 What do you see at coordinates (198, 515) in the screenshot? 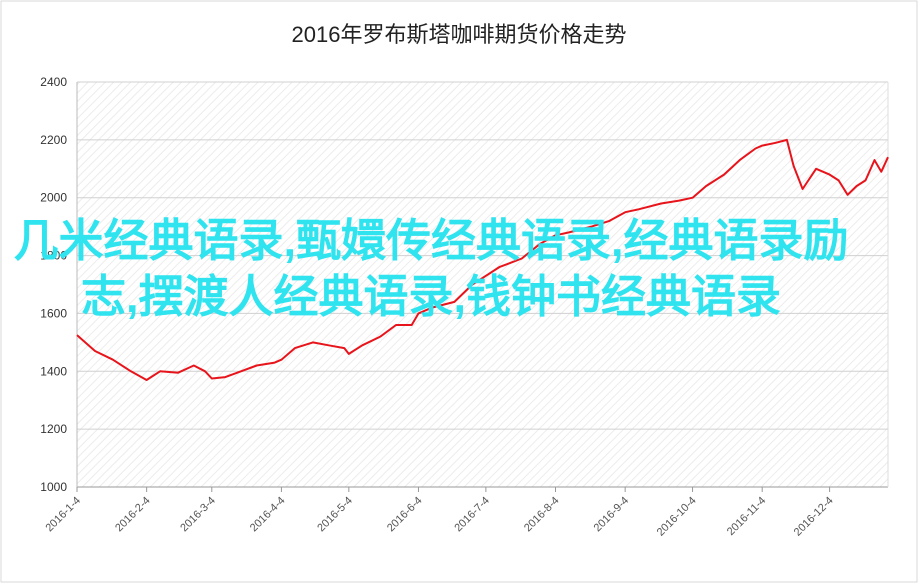
I see `x-tick-label: 2016-3-4` at bounding box center [198, 515].